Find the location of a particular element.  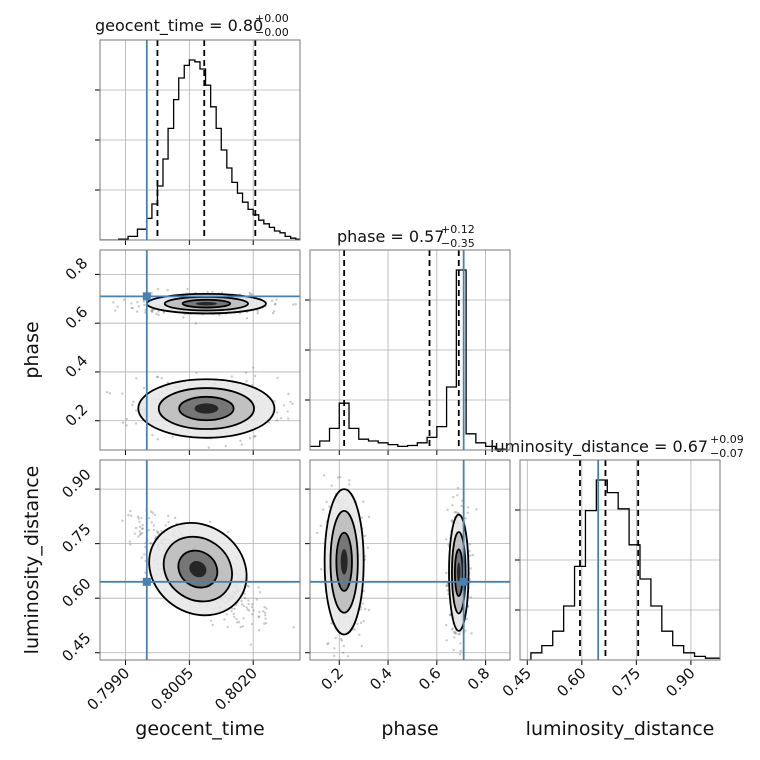

title-phase: phase = 0.57 is located at coordinates (390, 236).